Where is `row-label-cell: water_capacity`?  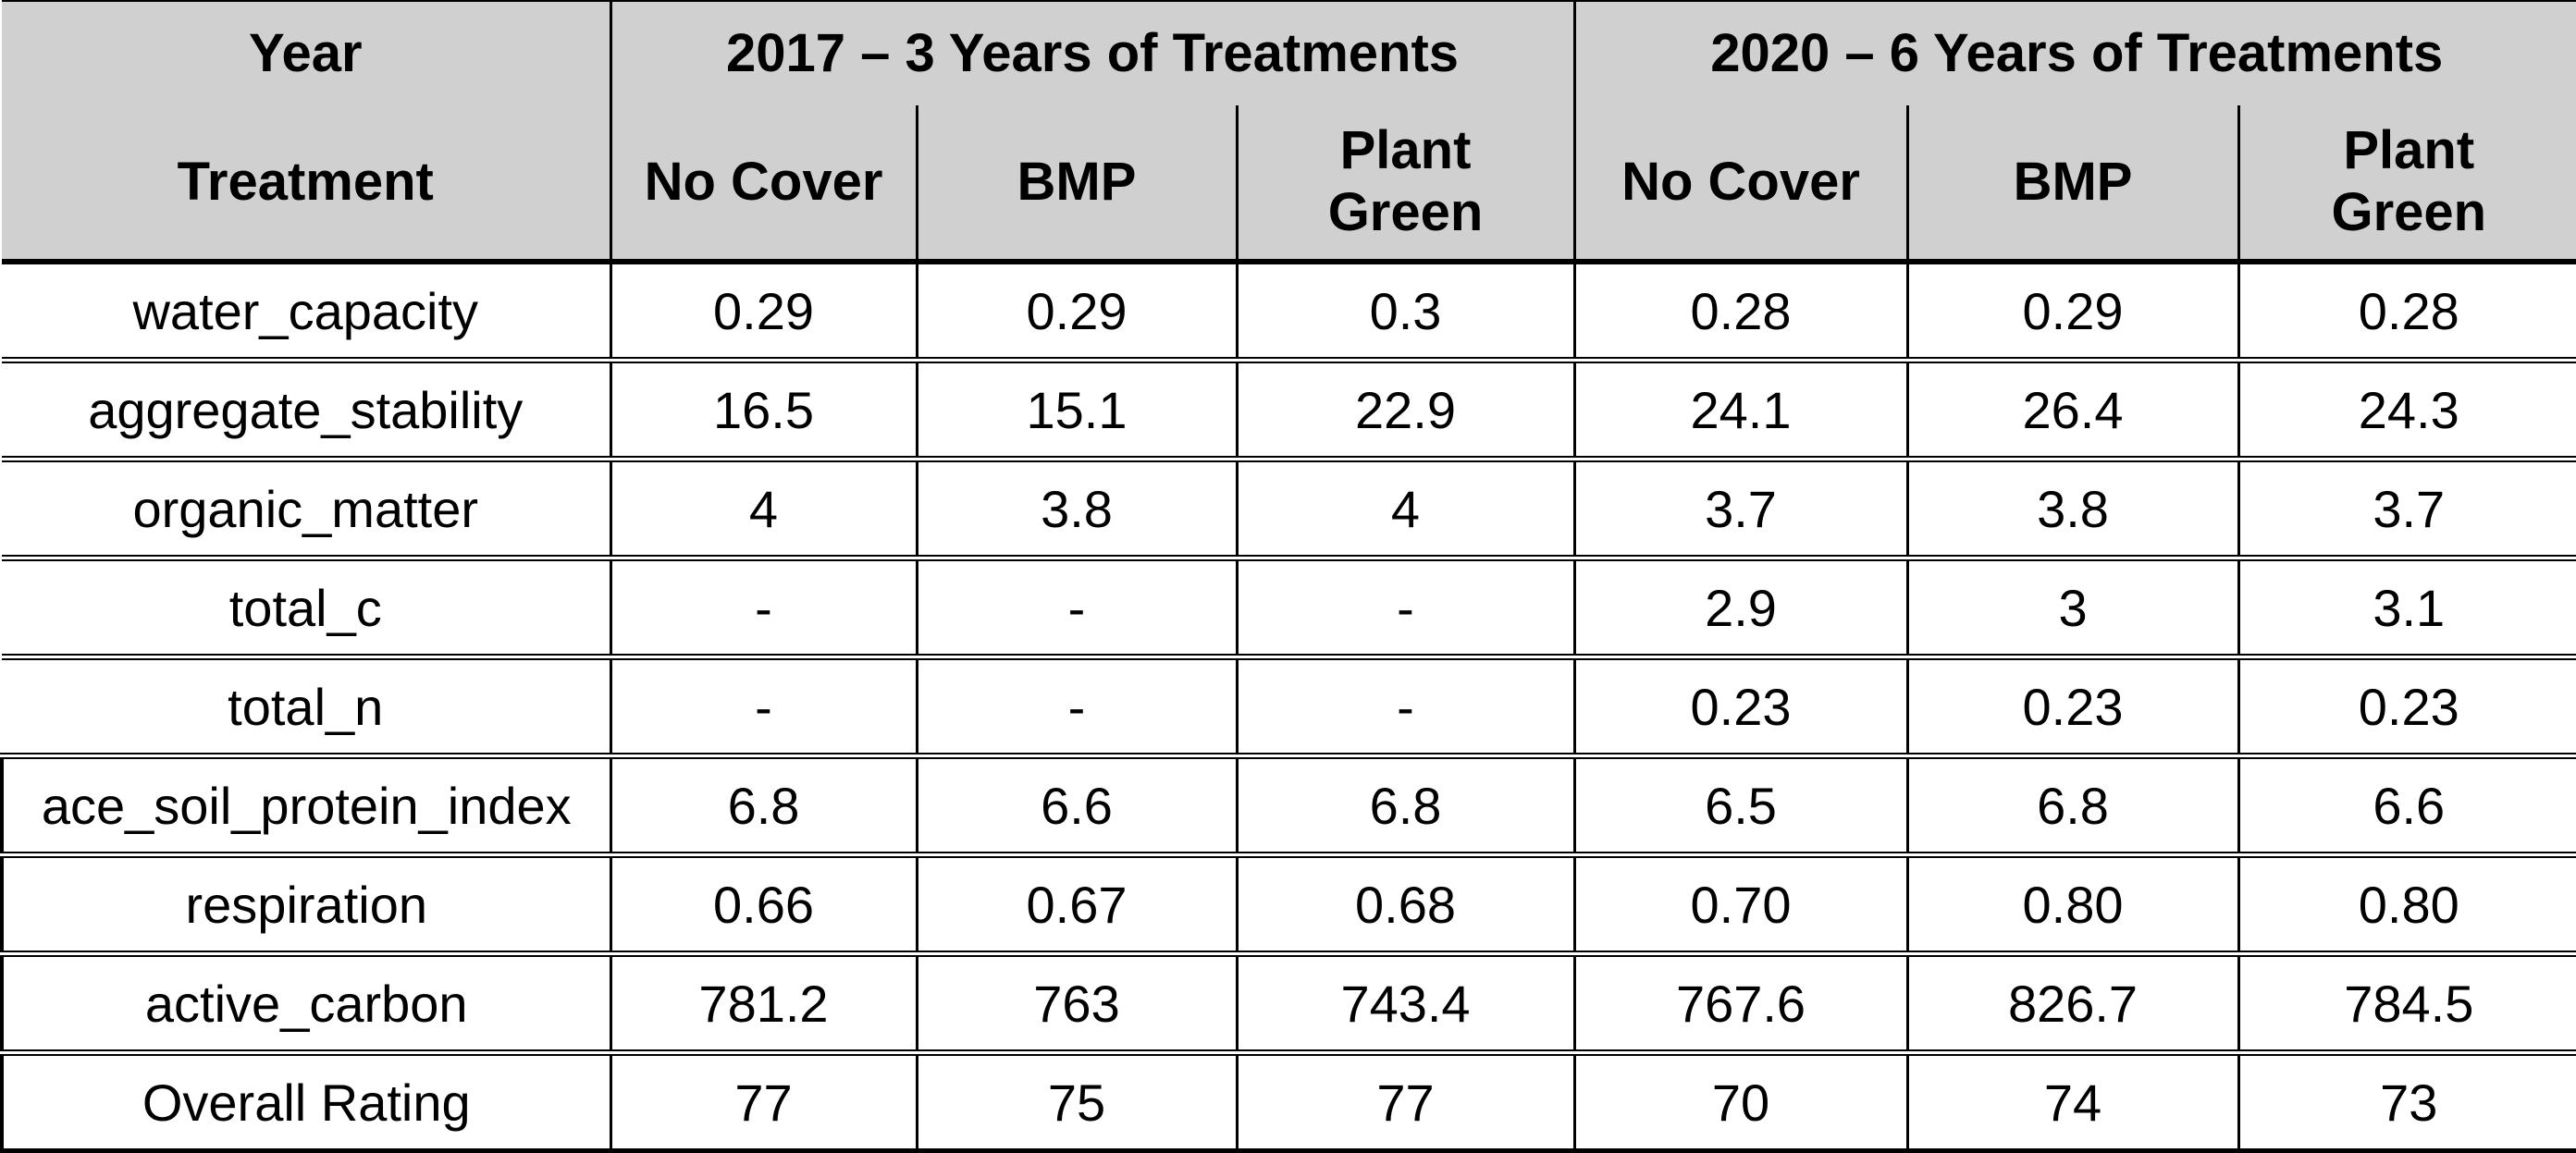
row-label-cell: water_capacity is located at coordinates (307, 311).